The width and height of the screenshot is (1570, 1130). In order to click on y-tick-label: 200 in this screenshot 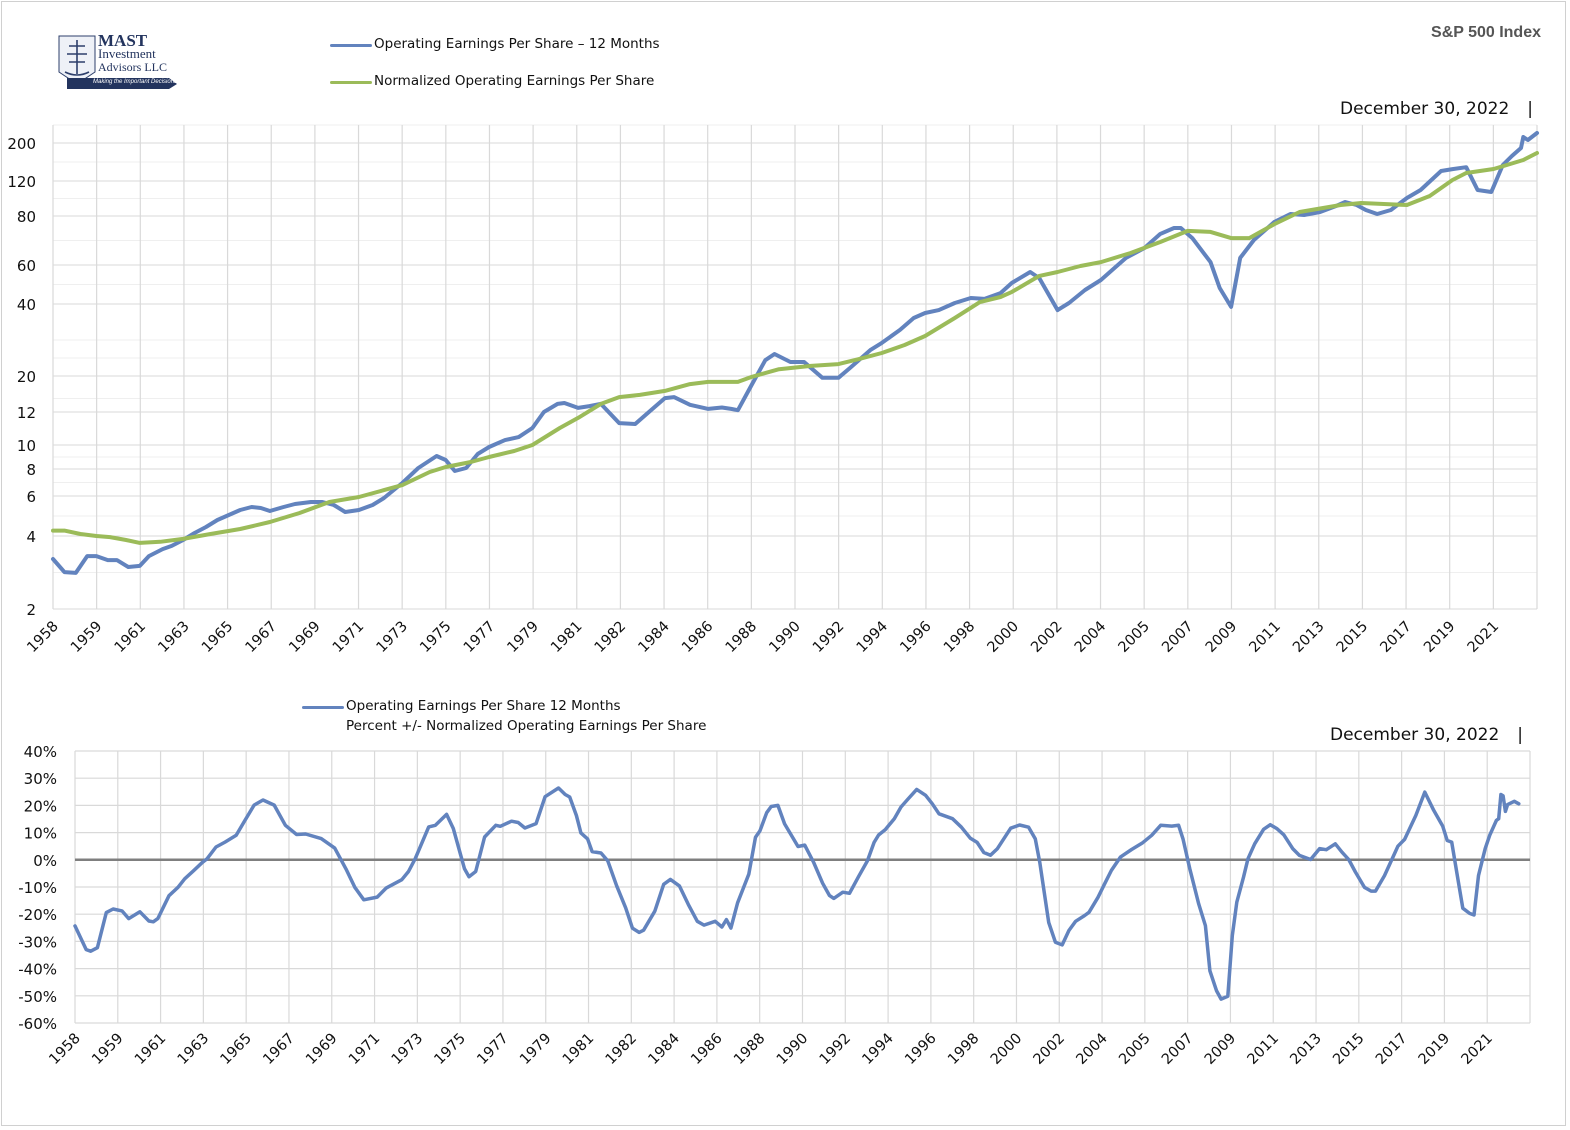, I will do `click(21, 144)`.